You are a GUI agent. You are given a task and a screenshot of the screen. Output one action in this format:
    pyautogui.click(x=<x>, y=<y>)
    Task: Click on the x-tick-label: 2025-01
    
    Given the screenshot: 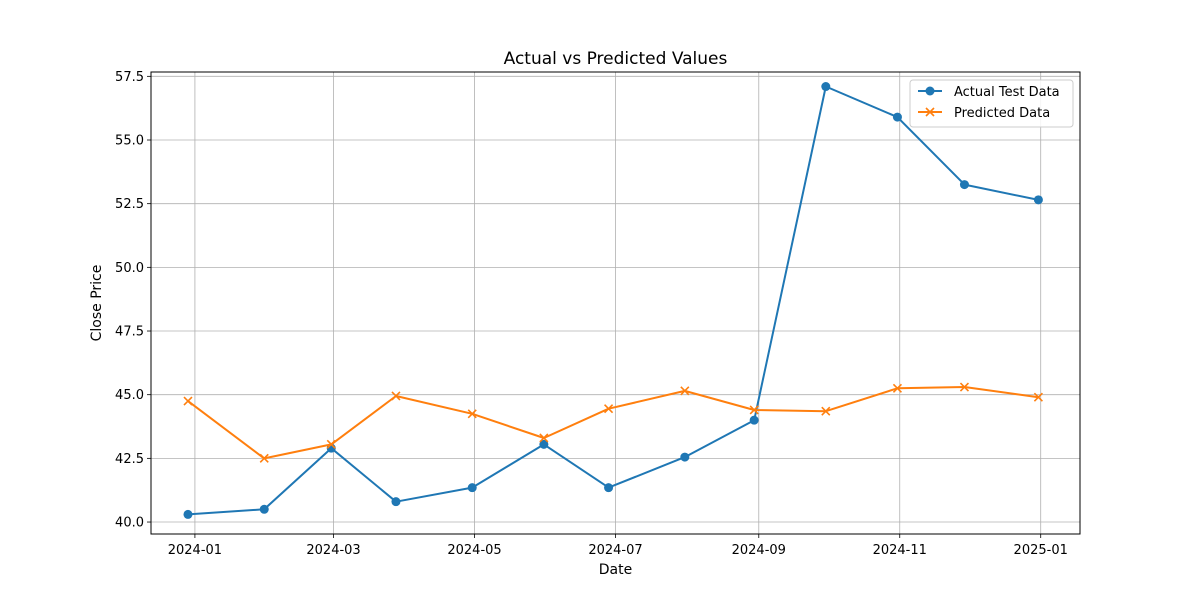 What is the action you would take?
    pyautogui.click(x=1041, y=550)
    